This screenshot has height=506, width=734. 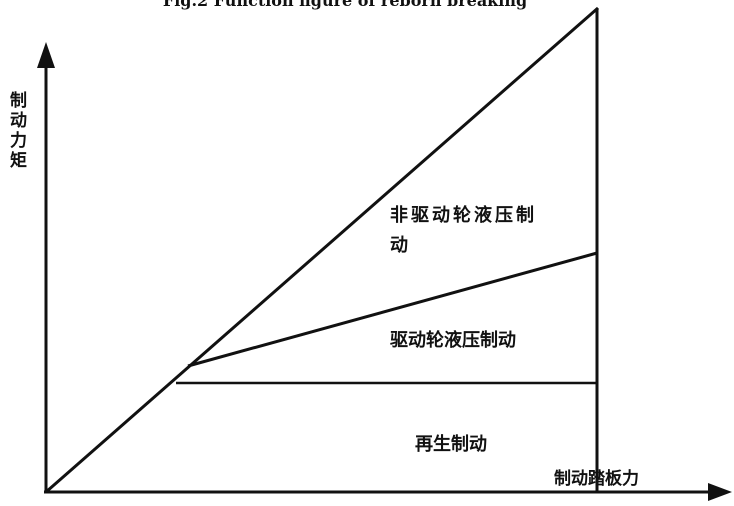 What do you see at coordinates (46, 55) in the screenshot?
I see `y-axis-arrow` at bounding box center [46, 55].